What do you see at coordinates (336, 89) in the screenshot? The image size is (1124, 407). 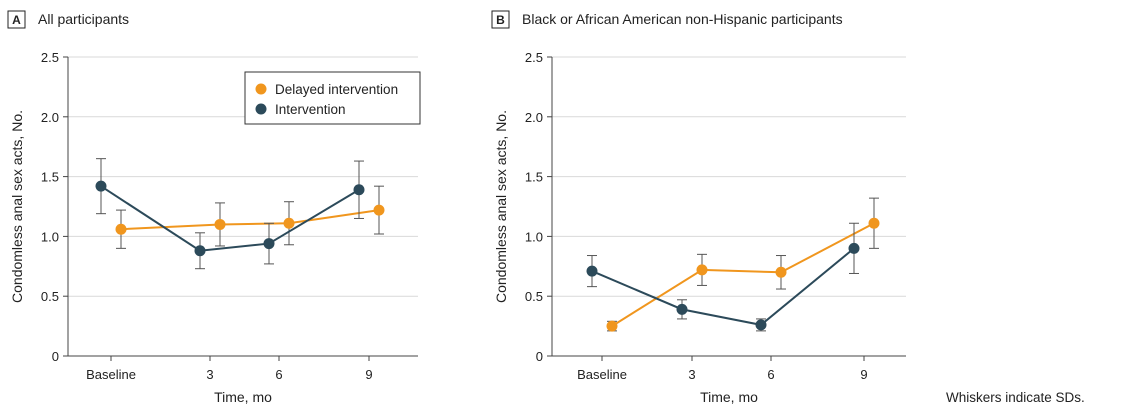 I see `legend-label: Delayed intervention` at bounding box center [336, 89].